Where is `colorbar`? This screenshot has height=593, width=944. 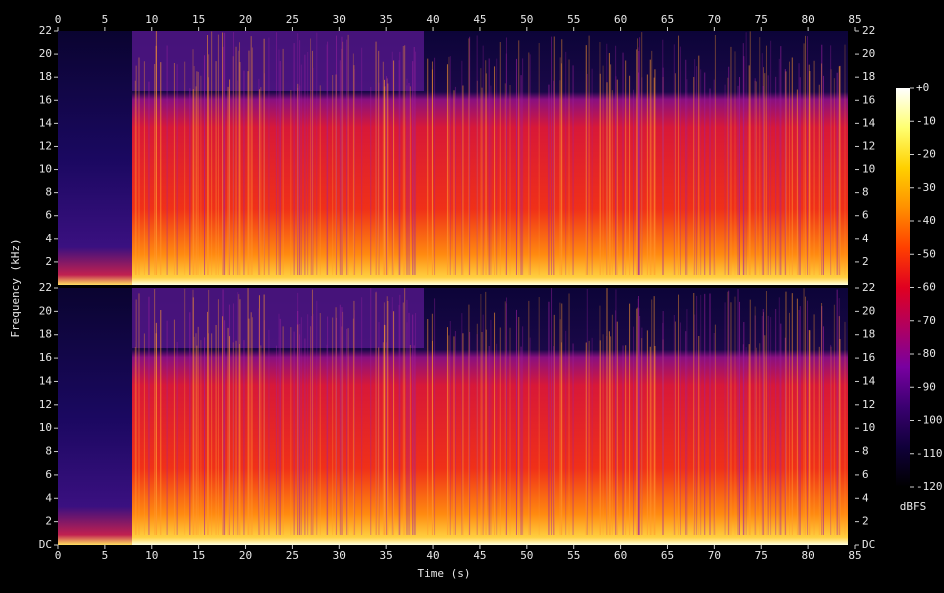 colorbar is located at coordinates (903, 287).